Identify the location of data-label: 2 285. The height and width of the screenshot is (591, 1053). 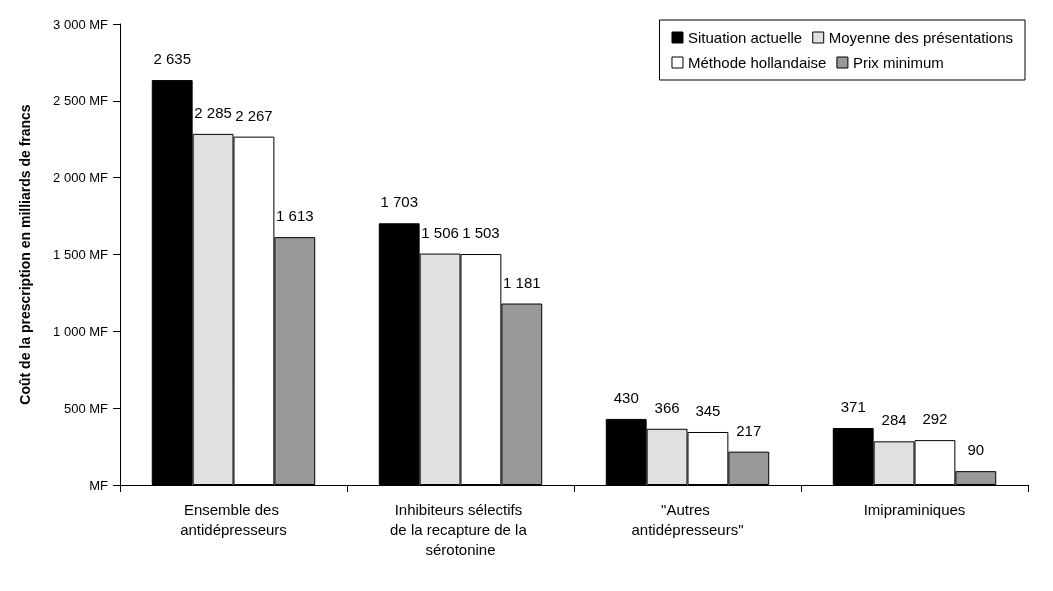
(213, 112).